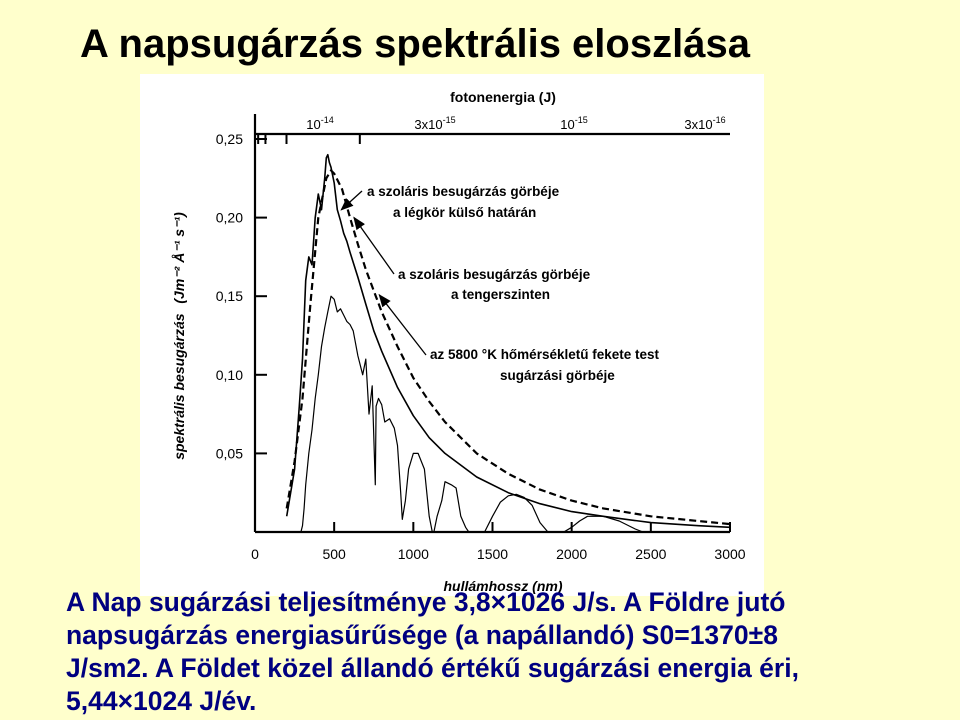 The image size is (960, 720). Describe the element at coordinates (650, 554) in the screenshot. I see `x-tick-label: 2500` at that location.